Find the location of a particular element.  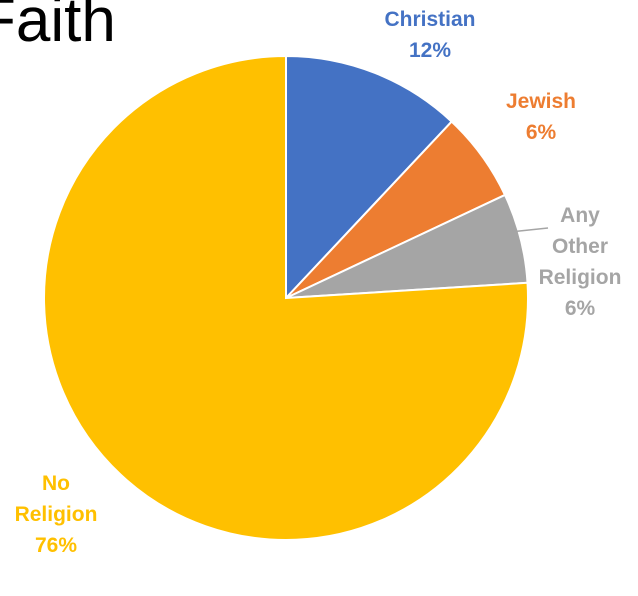

data-label-christian: Christian 12% is located at coordinates (429, 35).